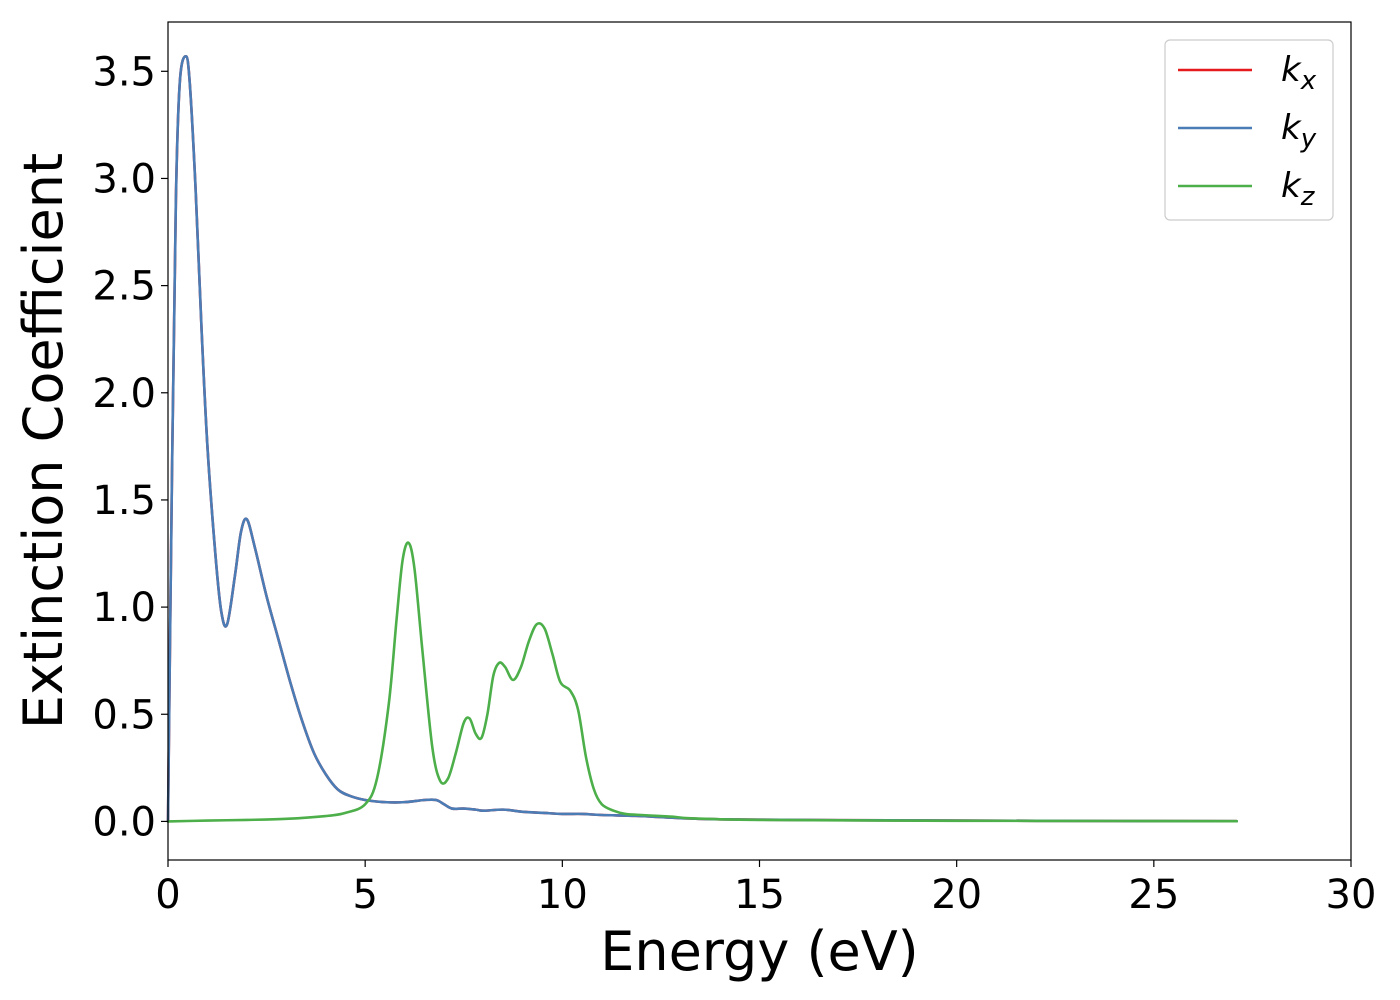 This screenshot has width=1400, height=1000. I want to click on x-tick-label: 20, so click(956, 895).